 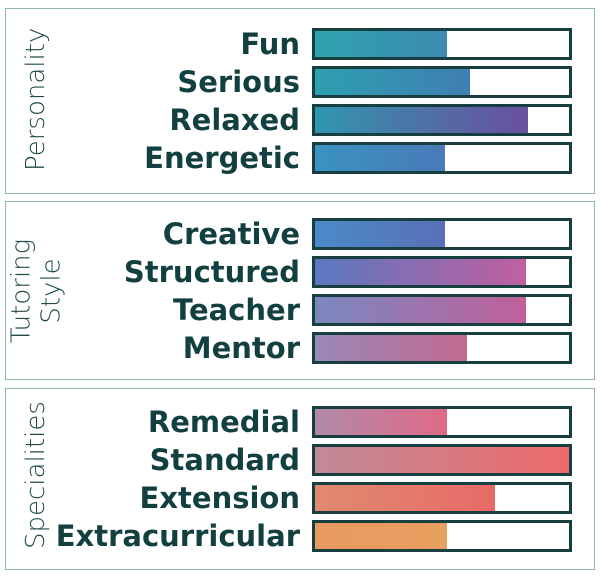 I want to click on rating-label: Extracurricular, so click(x=177, y=536).